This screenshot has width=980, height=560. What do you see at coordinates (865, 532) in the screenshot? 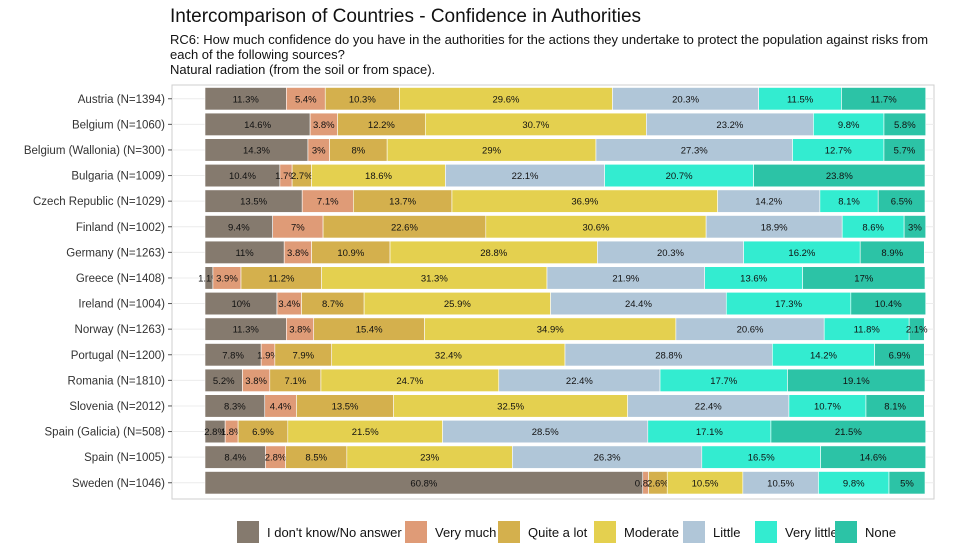
I see `legend-item: None` at bounding box center [865, 532].